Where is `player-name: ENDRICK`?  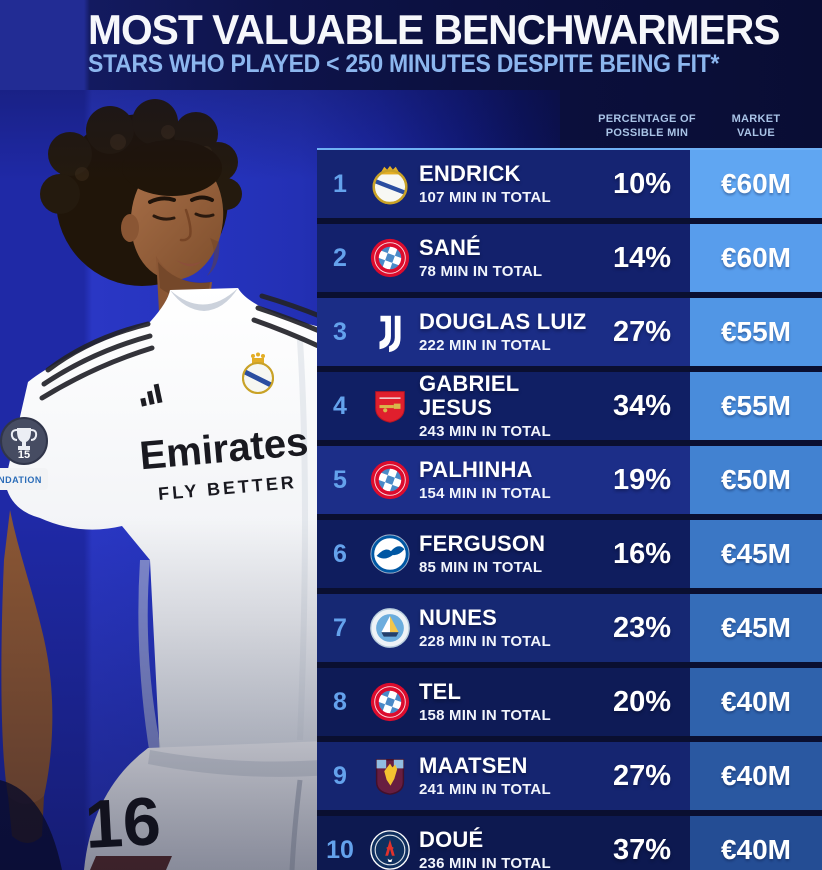
player-name: ENDRICK is located at coordinates (470, 173).